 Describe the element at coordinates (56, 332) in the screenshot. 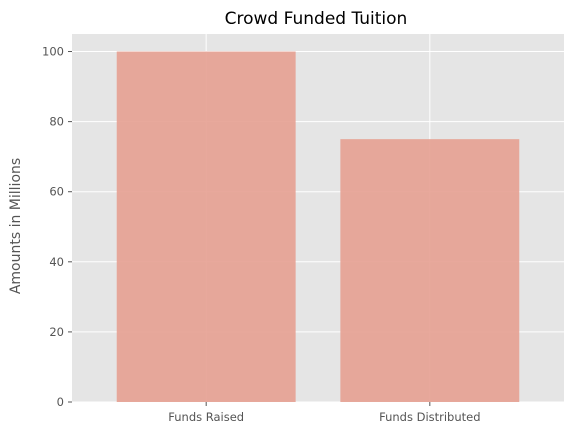

I see `y-tick-label: 20` at that location.